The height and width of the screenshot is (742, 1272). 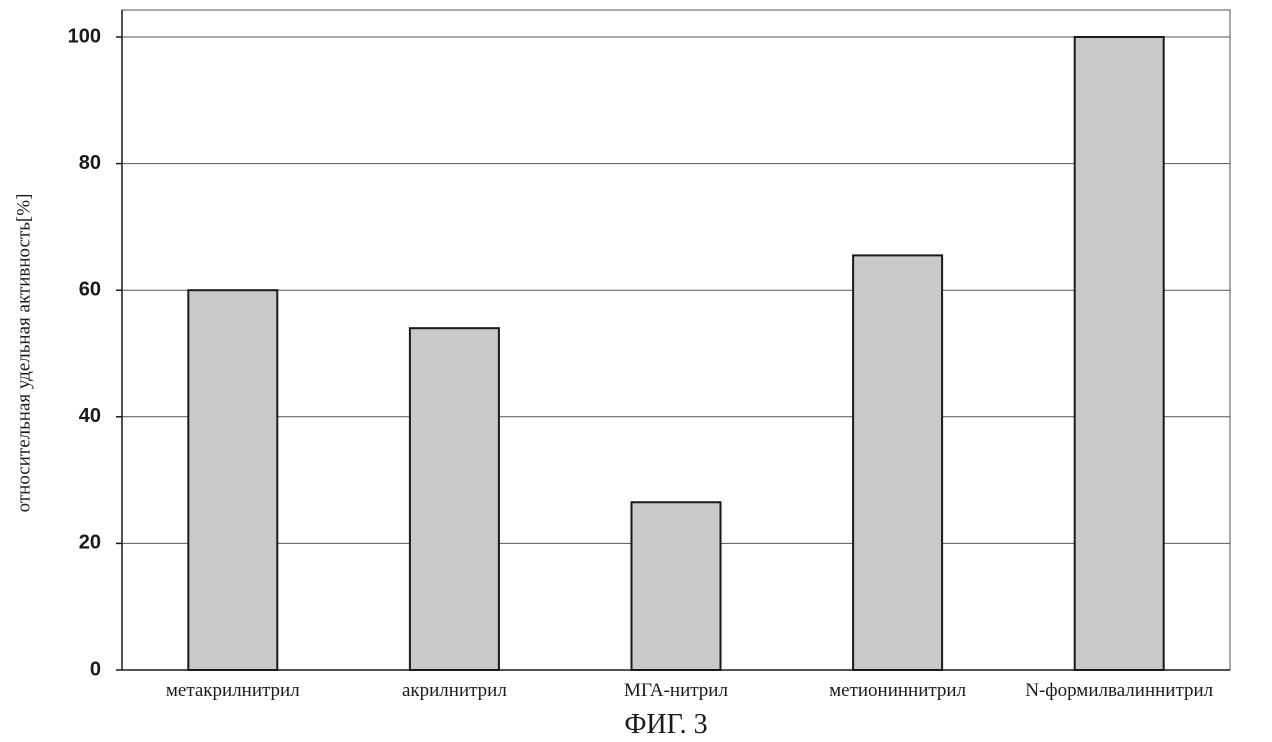 What do you see at coordinates (1119, 690) in the screenshot?
I see `x-category-label: N-формилвалиннитрил` at bounding box center [1119, 690].